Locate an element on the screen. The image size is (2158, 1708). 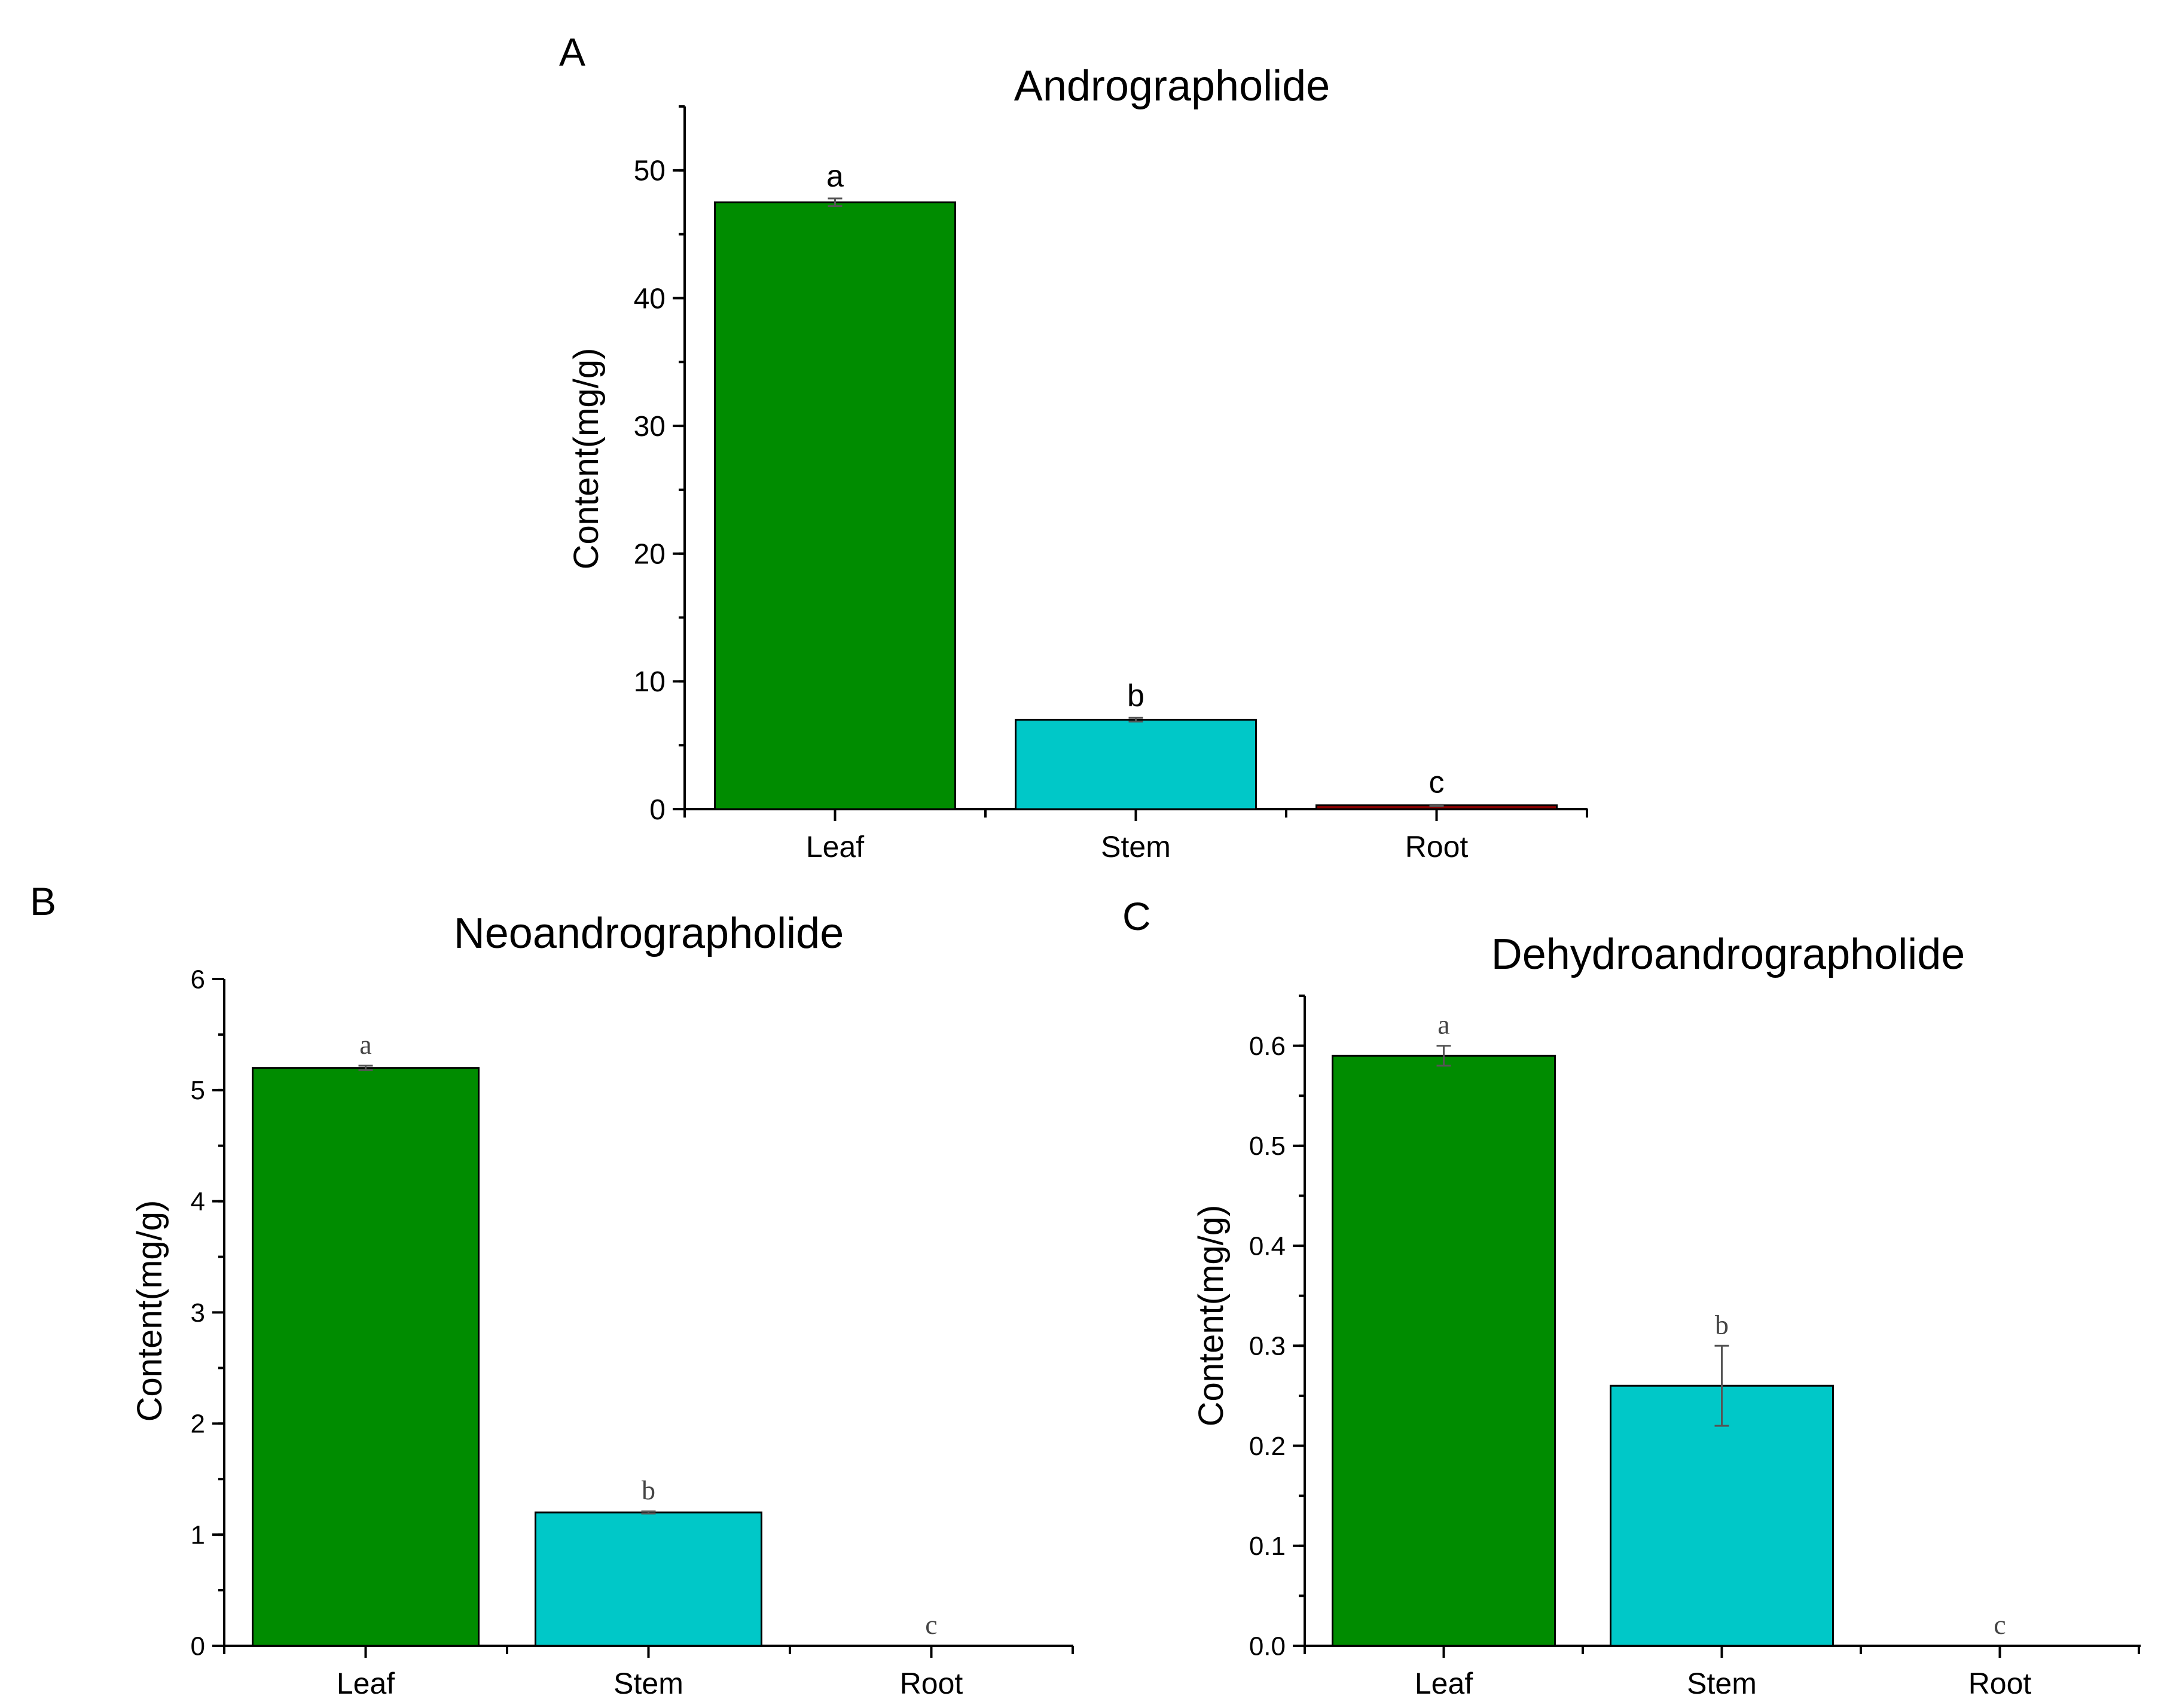
panel-a-y-tick-label: 10 is located at coordinates (650, 682).